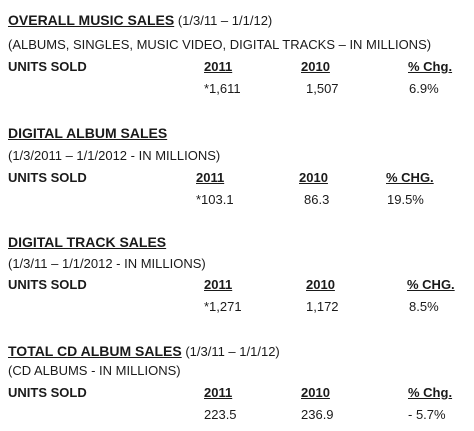 The width and height of the screenshot is (474, 431). Describe the element at coordinates (317, 199) in the screenshot. I see `value-2010: 86.3` at that location.